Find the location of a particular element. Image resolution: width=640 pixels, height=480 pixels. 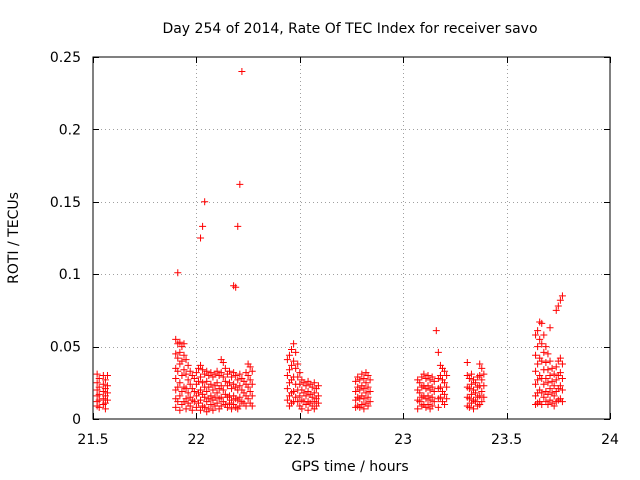

y-tick-label: 0.1 is located at coordinates (70, 275).